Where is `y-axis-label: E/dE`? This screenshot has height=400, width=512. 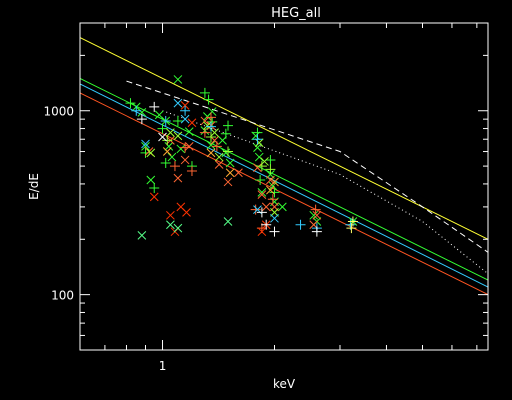 y-axis-label: E/dE is located at coordinates (34, 186).